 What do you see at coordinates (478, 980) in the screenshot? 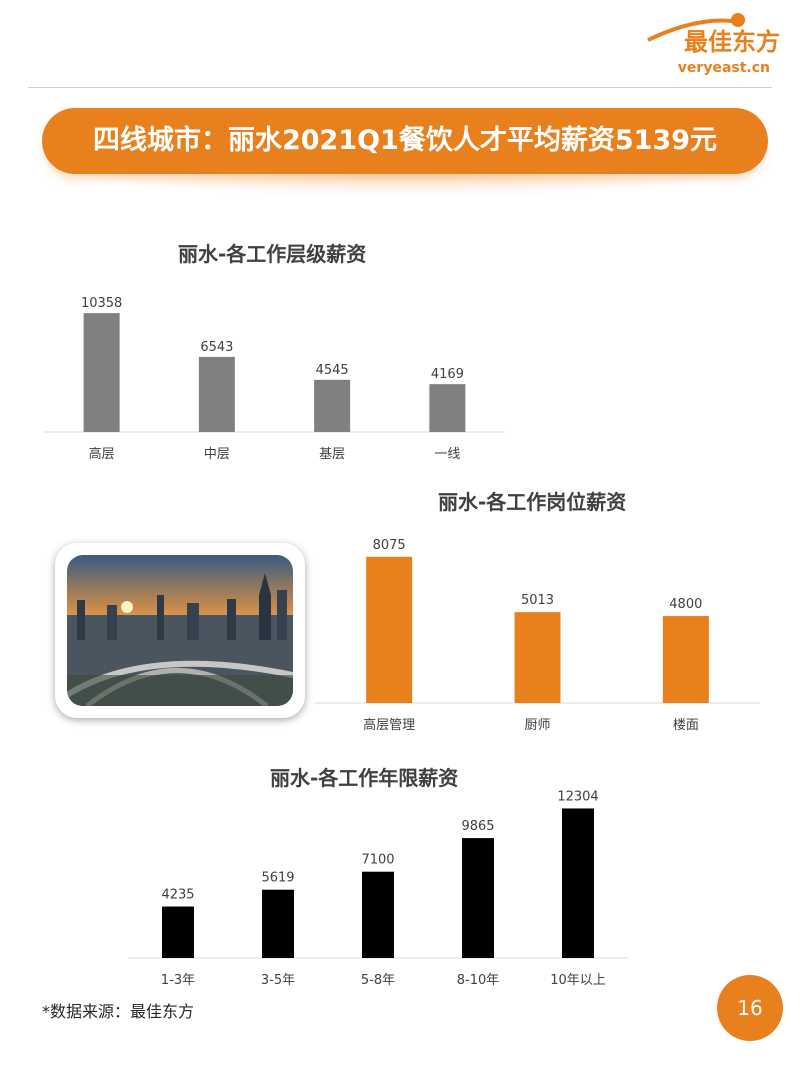
I see `category-label: 8-10年` at bounding box center [478, 980].